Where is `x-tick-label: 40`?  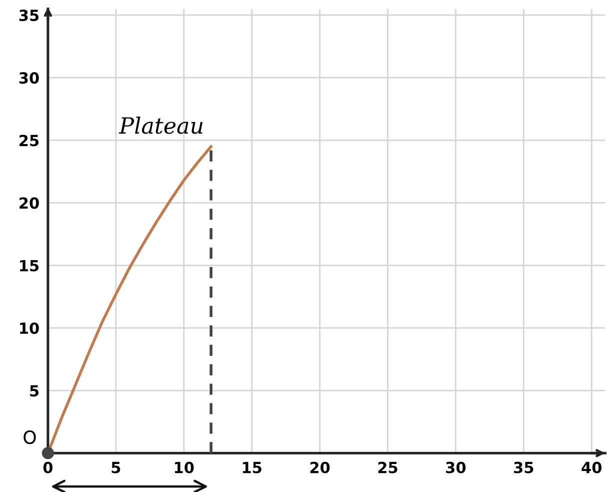 x-tick-label: 40 is located at coordinates (592, 468).